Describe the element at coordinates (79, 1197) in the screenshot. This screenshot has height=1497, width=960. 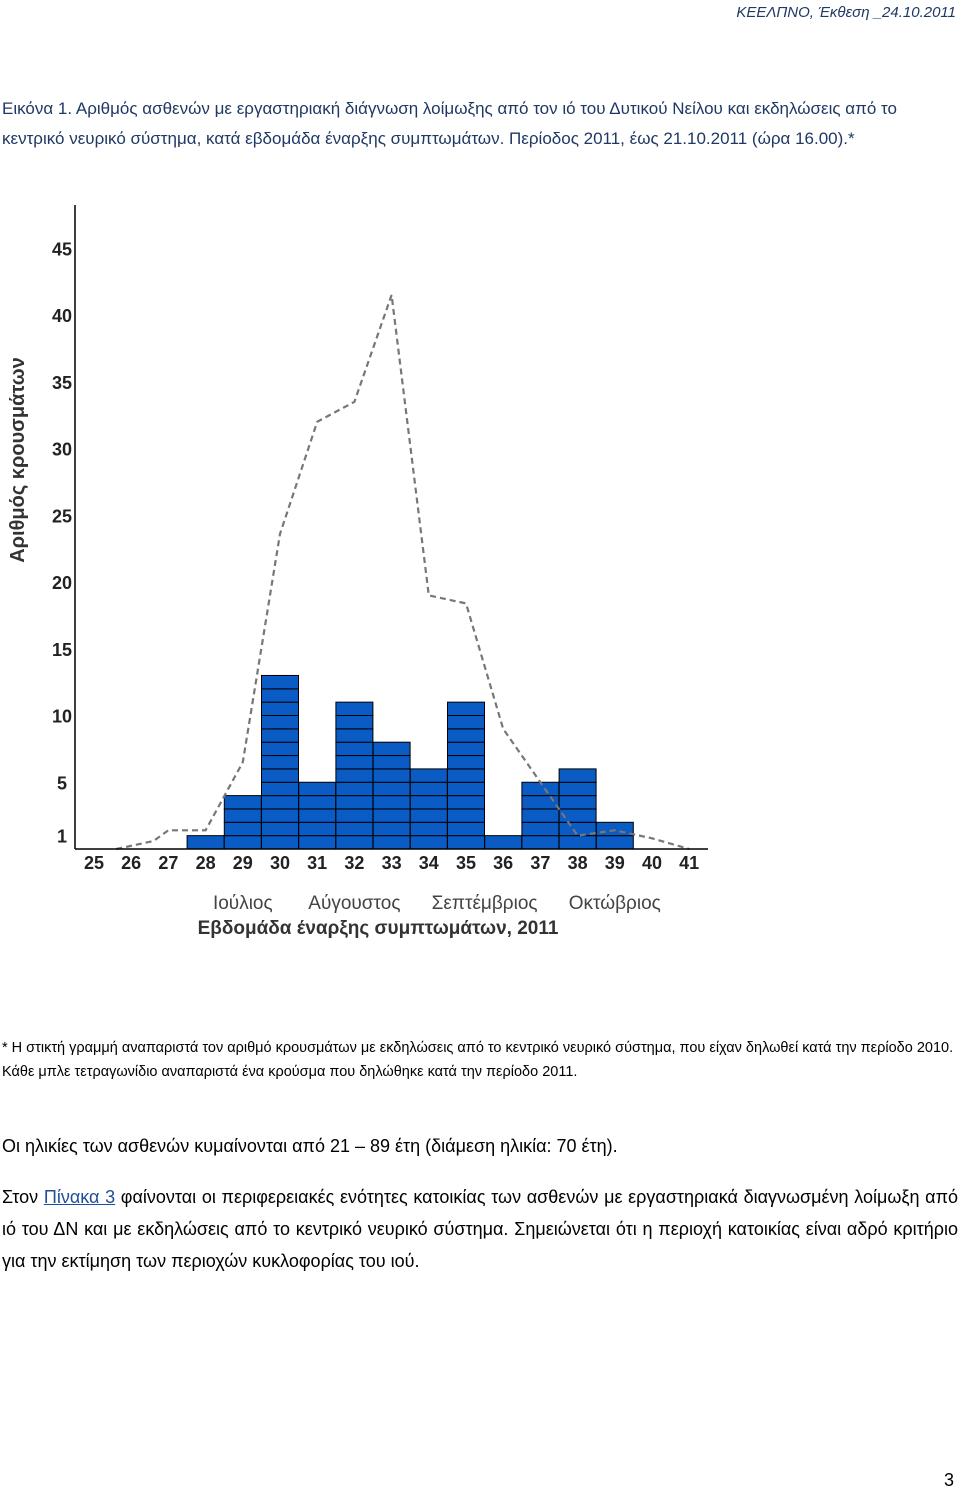
I see `table-3-link: Πίνακα 3` at that location.